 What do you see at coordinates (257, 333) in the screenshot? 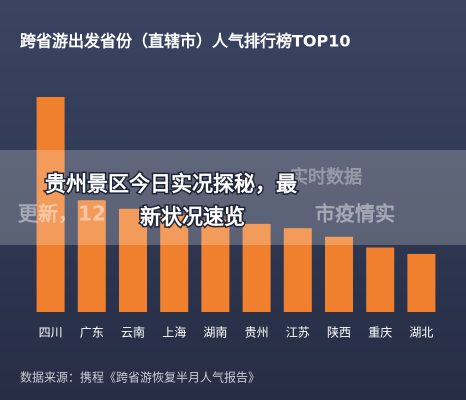
I see `x-tick-label: 贵州` at bounding box center [257, 333].